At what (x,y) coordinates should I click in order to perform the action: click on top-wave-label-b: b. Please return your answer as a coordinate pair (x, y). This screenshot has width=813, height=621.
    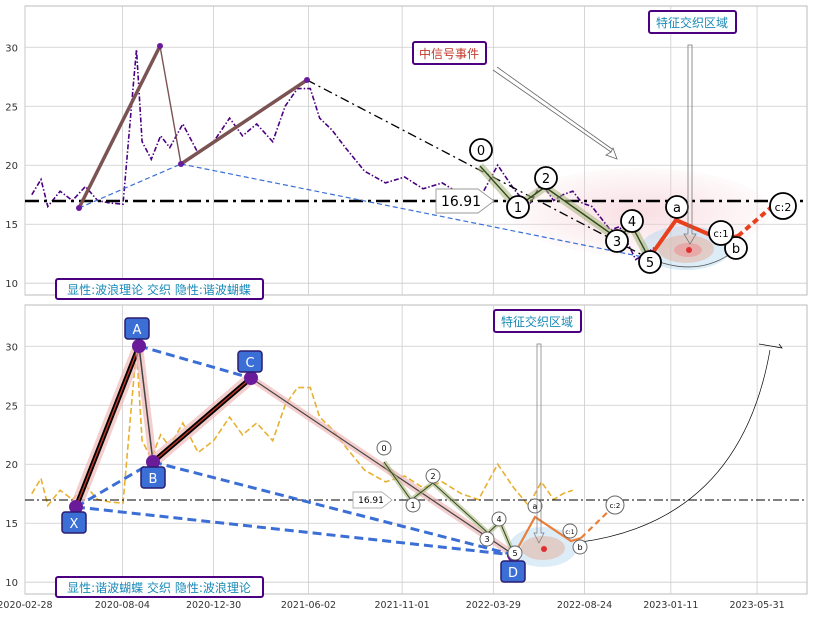
    Looking at the image, I should click on (736, 248).